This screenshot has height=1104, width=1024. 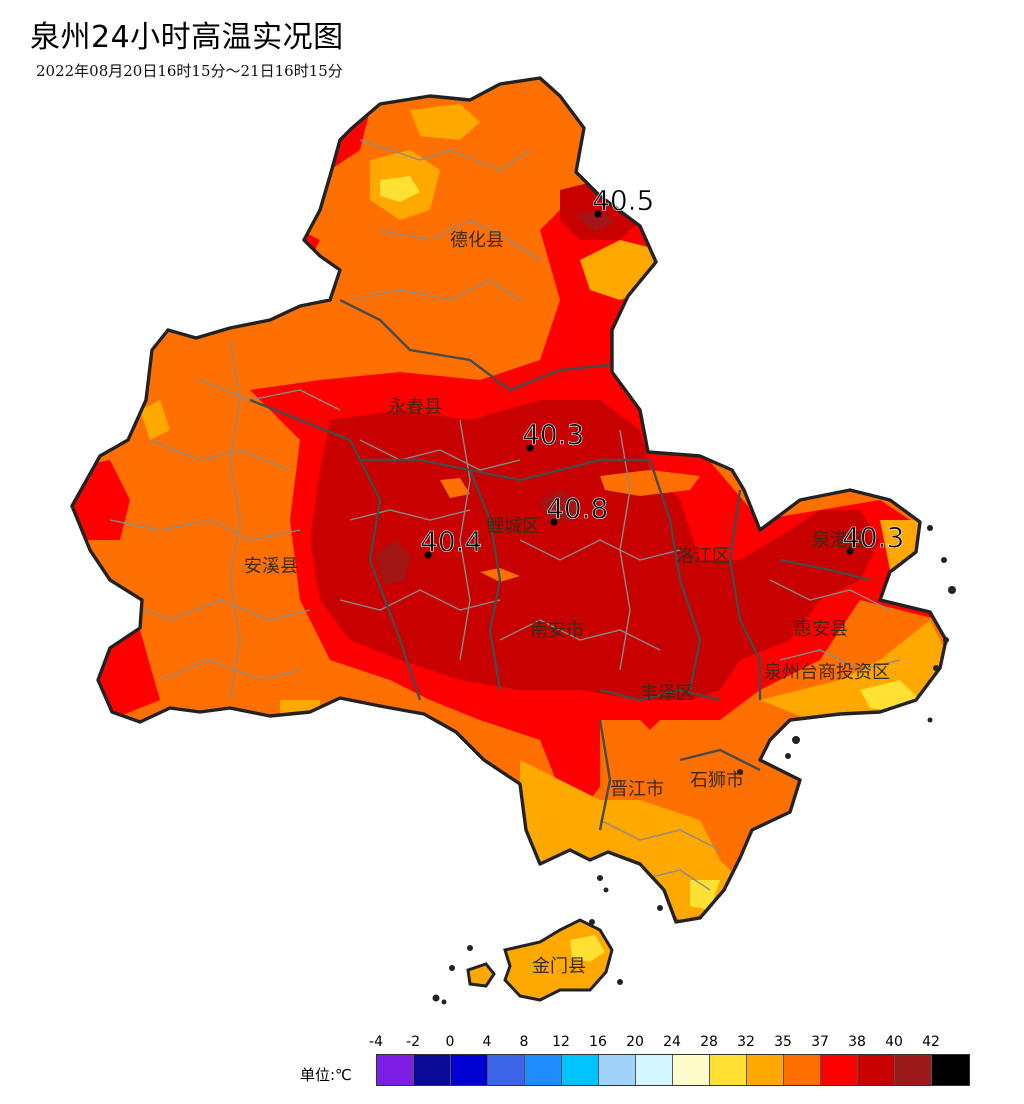 I want to click on legend-tick-label: 42, so click(x=931, y=1042).